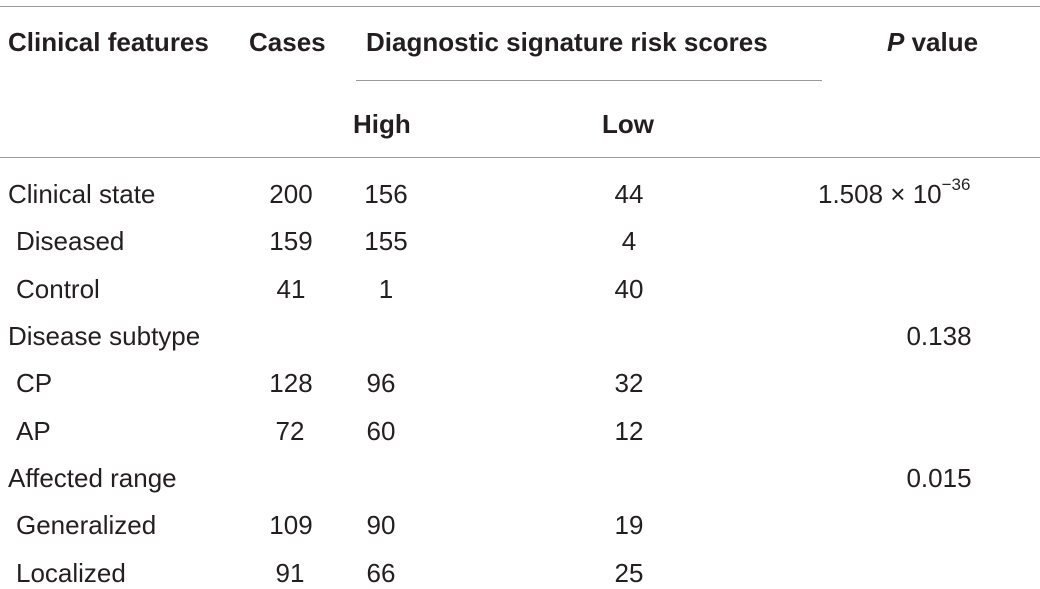 This screenshot has width=1040, height=589. Describe the element at coordinates (520, 157) in the screenshot. I see `header-bottom-rule` at that location.